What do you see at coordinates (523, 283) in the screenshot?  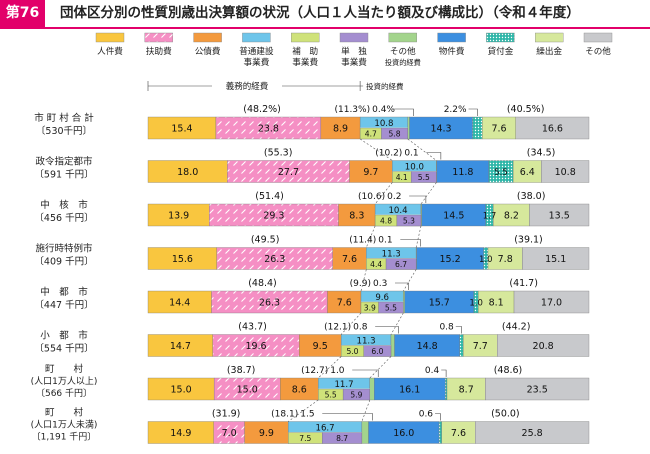 I see `current-total: (41.7)` at bounding box center [523, 283].